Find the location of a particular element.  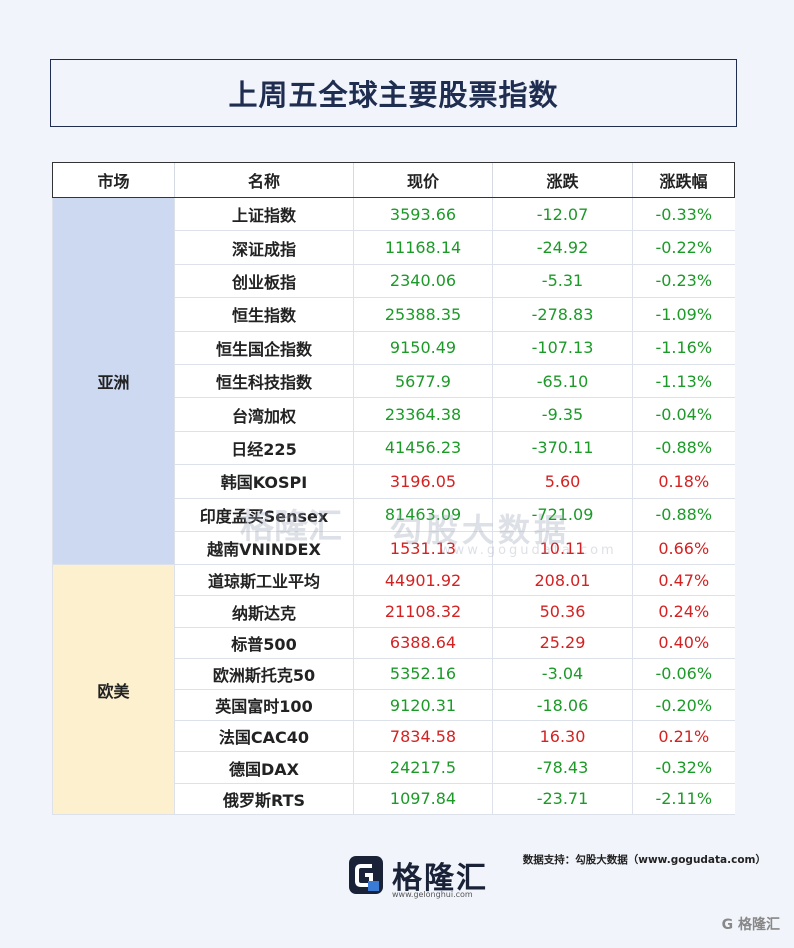

index-name: 恒生指数 is located at coordinates (264, 314).